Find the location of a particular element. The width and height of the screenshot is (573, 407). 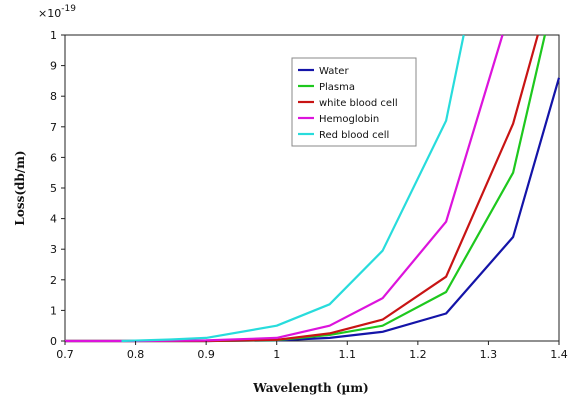

x-tick-label: 1.2 is located at coordinates (418, 354).